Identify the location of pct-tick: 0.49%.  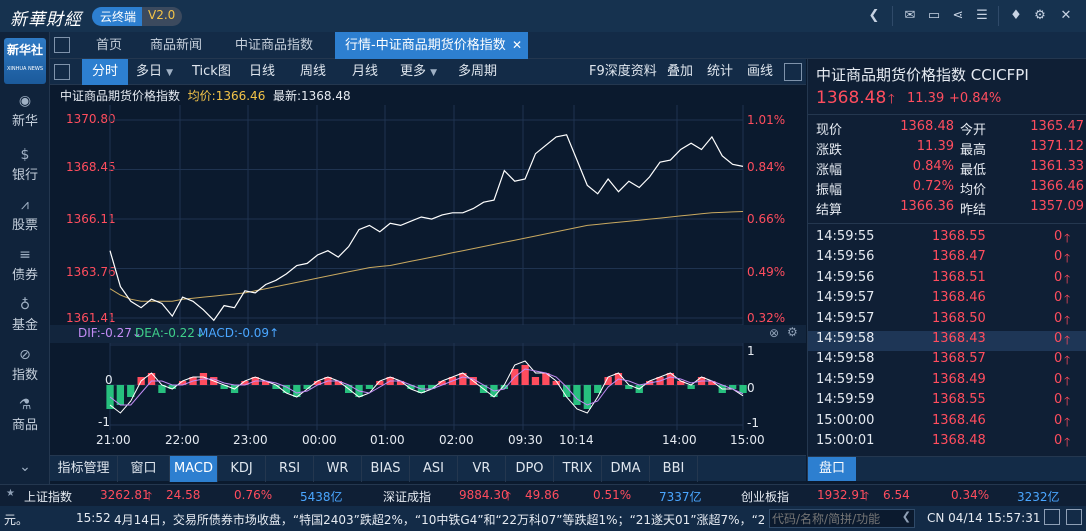
(766, 272).